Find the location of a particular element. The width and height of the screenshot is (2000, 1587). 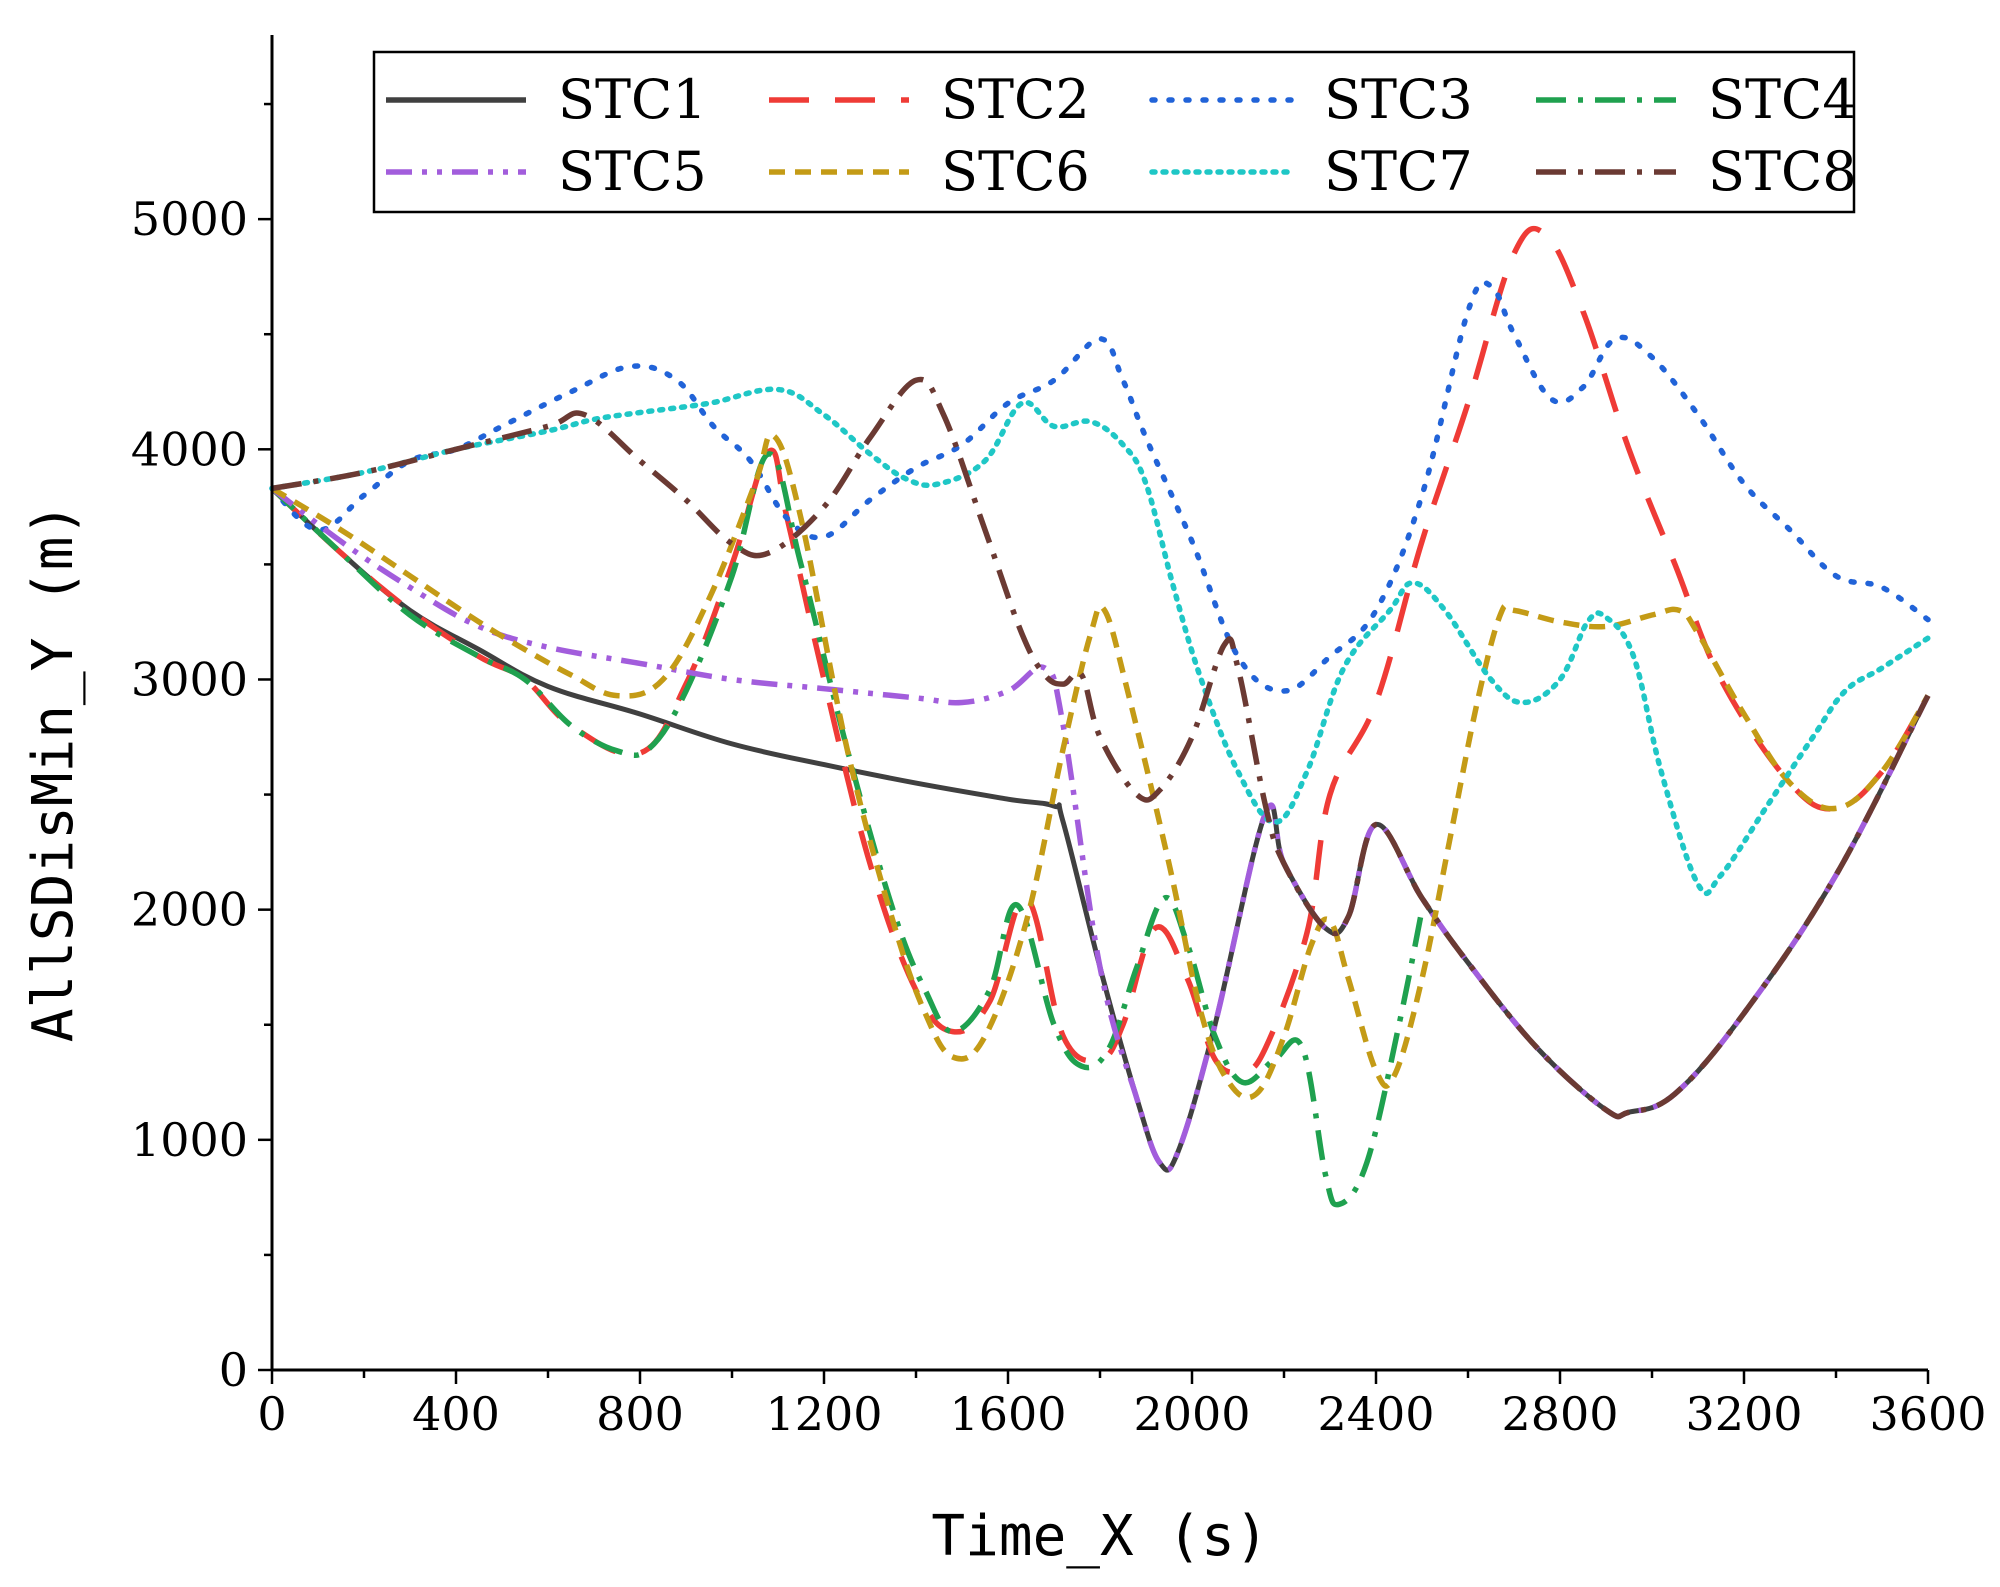

x-tick-label: 1600 is located at coordinates (1007, 1414).